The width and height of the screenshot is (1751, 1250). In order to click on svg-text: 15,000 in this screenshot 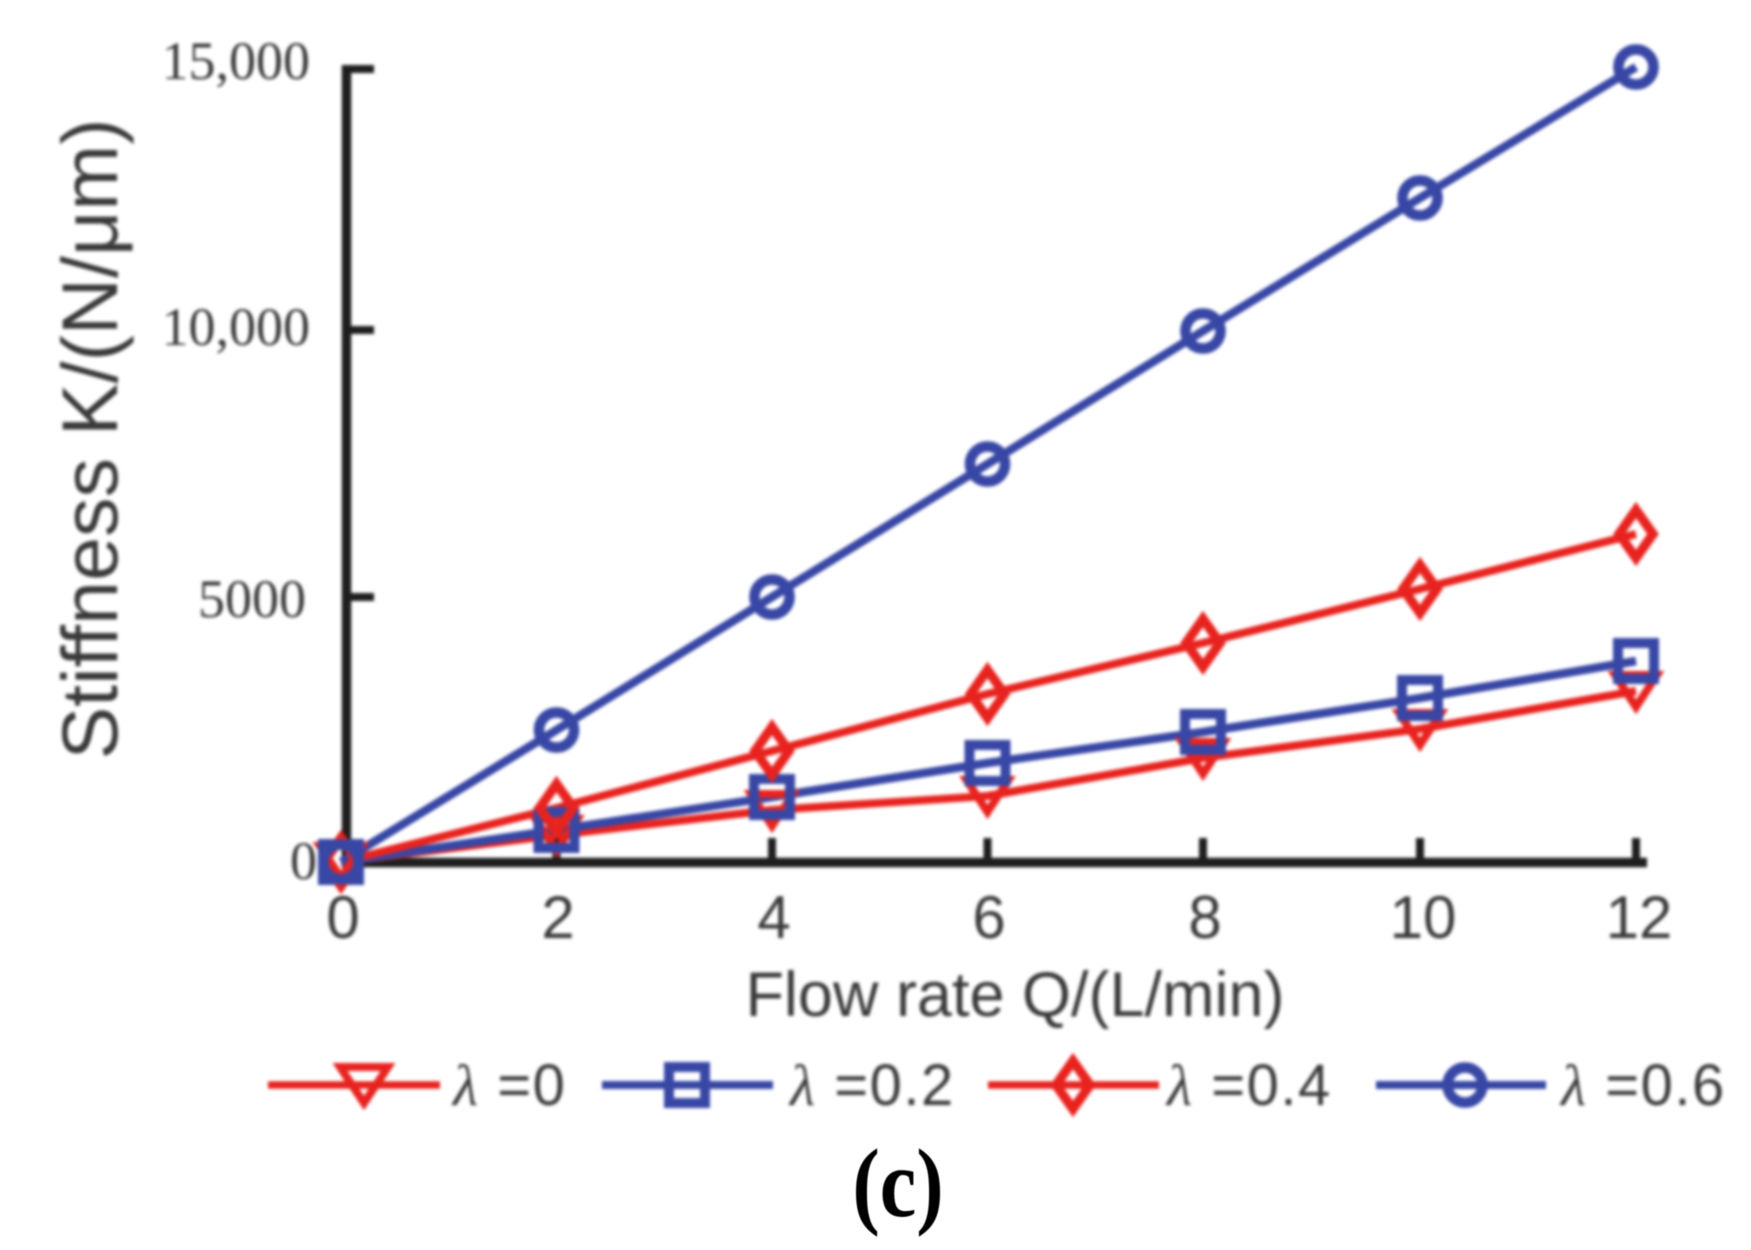, I will do `click(236, 61)`.